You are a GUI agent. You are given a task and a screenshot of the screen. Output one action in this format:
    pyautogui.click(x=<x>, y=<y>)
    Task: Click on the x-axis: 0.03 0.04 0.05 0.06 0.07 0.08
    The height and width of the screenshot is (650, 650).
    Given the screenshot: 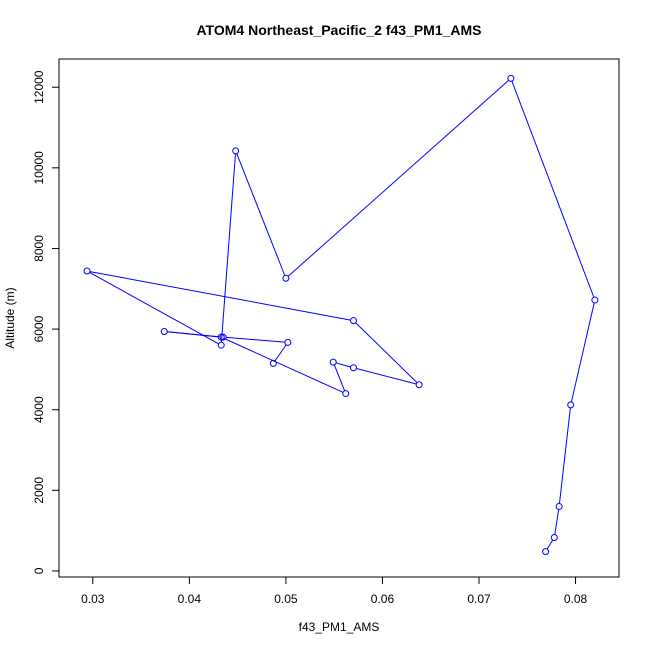 What is the action you would take?
    pyautogui.click(x=334, y=591)
    